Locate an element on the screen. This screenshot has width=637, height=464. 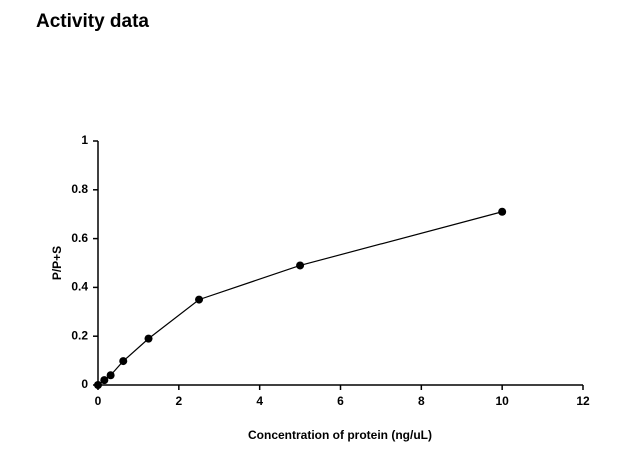
y-tick-label: 0.8 is located at coordinates (79, 189).